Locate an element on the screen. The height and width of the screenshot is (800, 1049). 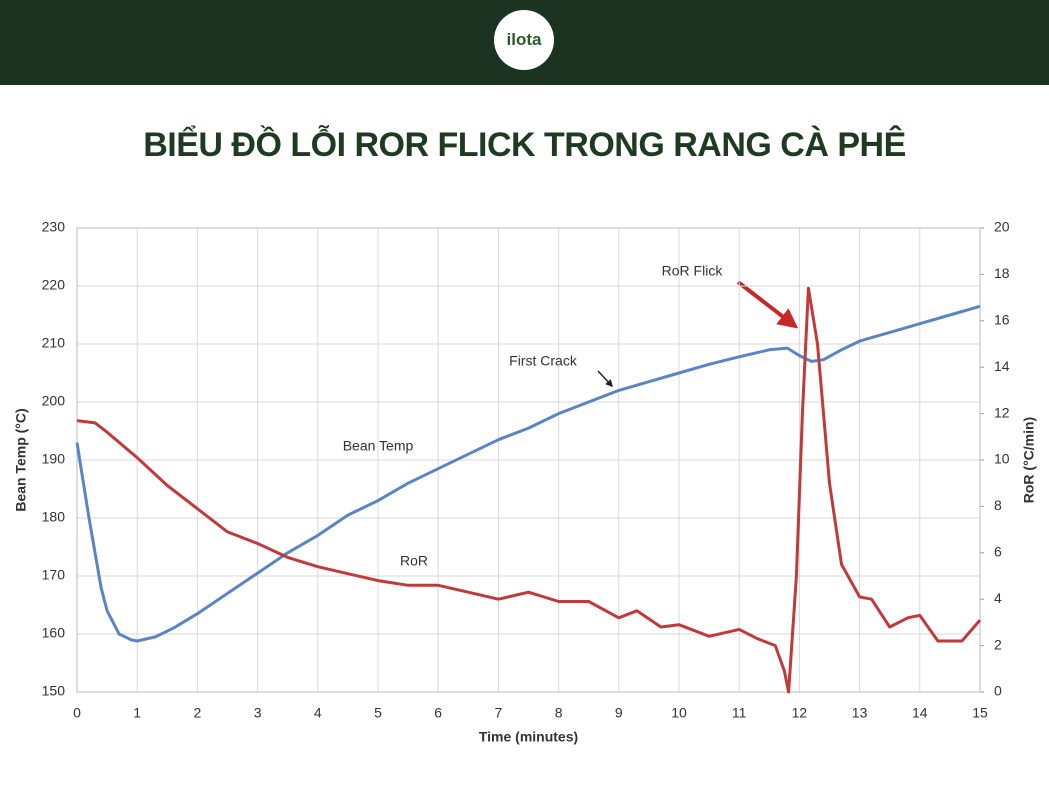
y2-tick-label: 2 is located at coordinates (998, 644).